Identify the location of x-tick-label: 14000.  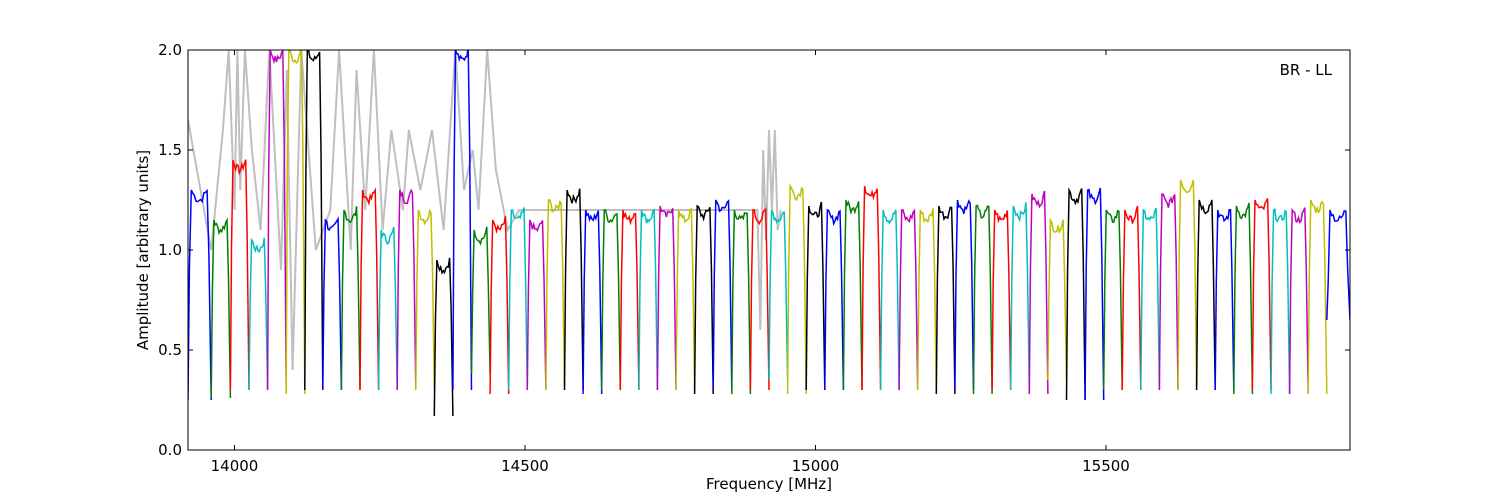
(235, 466).